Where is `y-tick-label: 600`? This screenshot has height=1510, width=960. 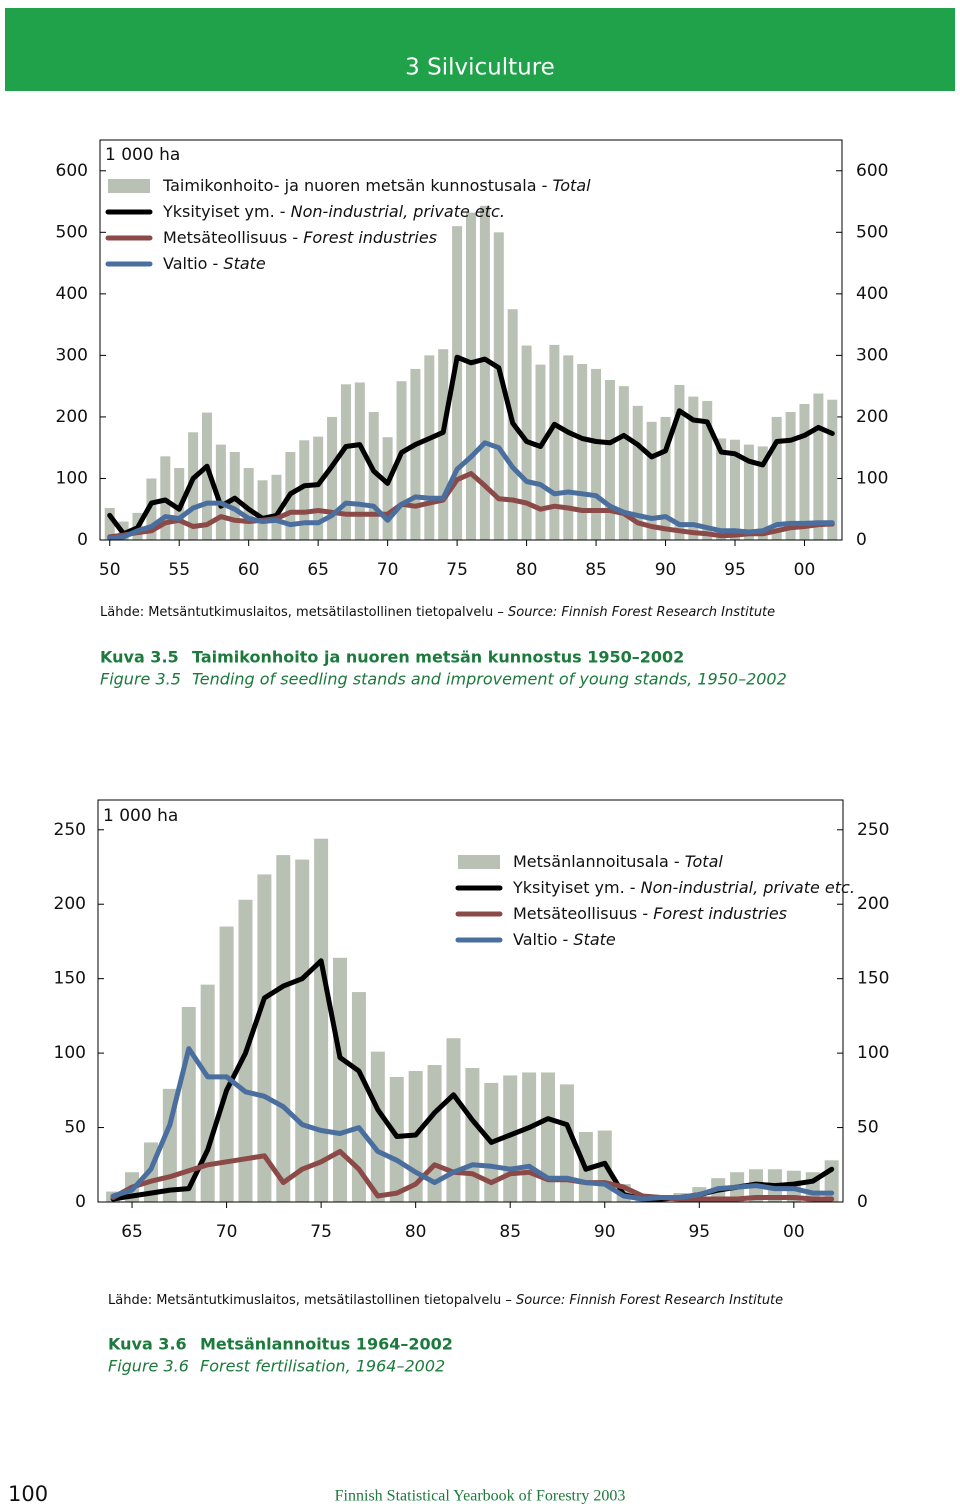 y-tick-label: 600 is located at coordinates (72, 171).